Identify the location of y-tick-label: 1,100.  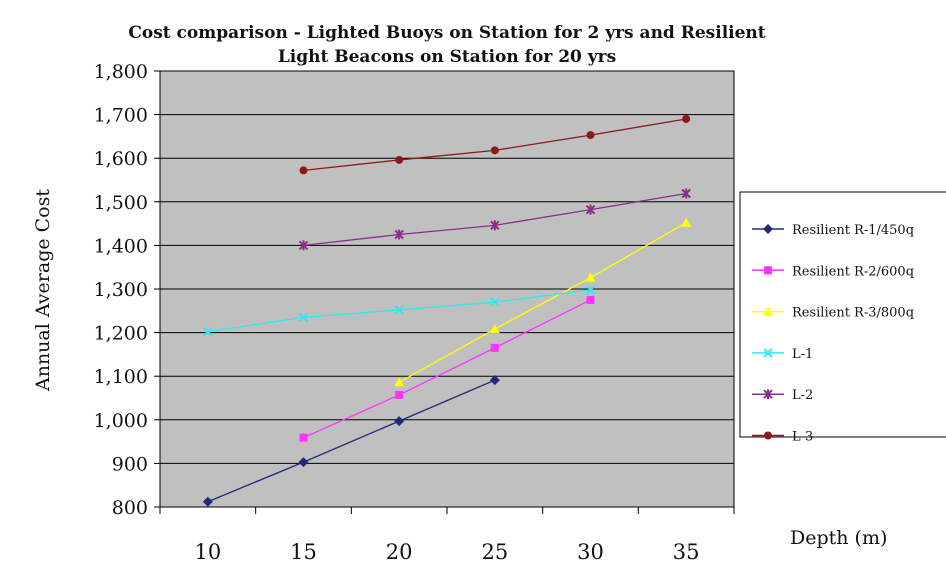
(121, 377).